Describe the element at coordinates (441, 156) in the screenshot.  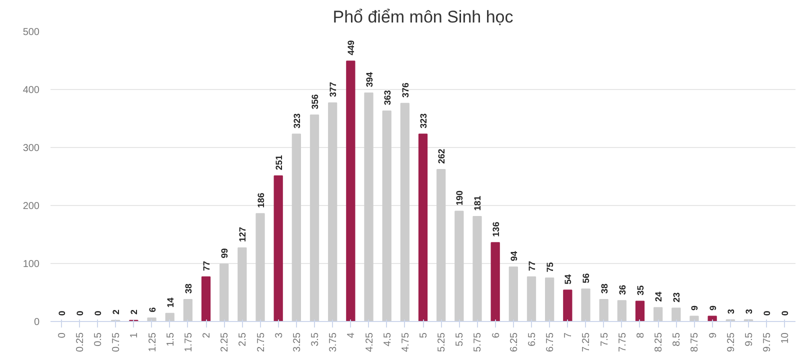
I see `data-label: 262` at that location.